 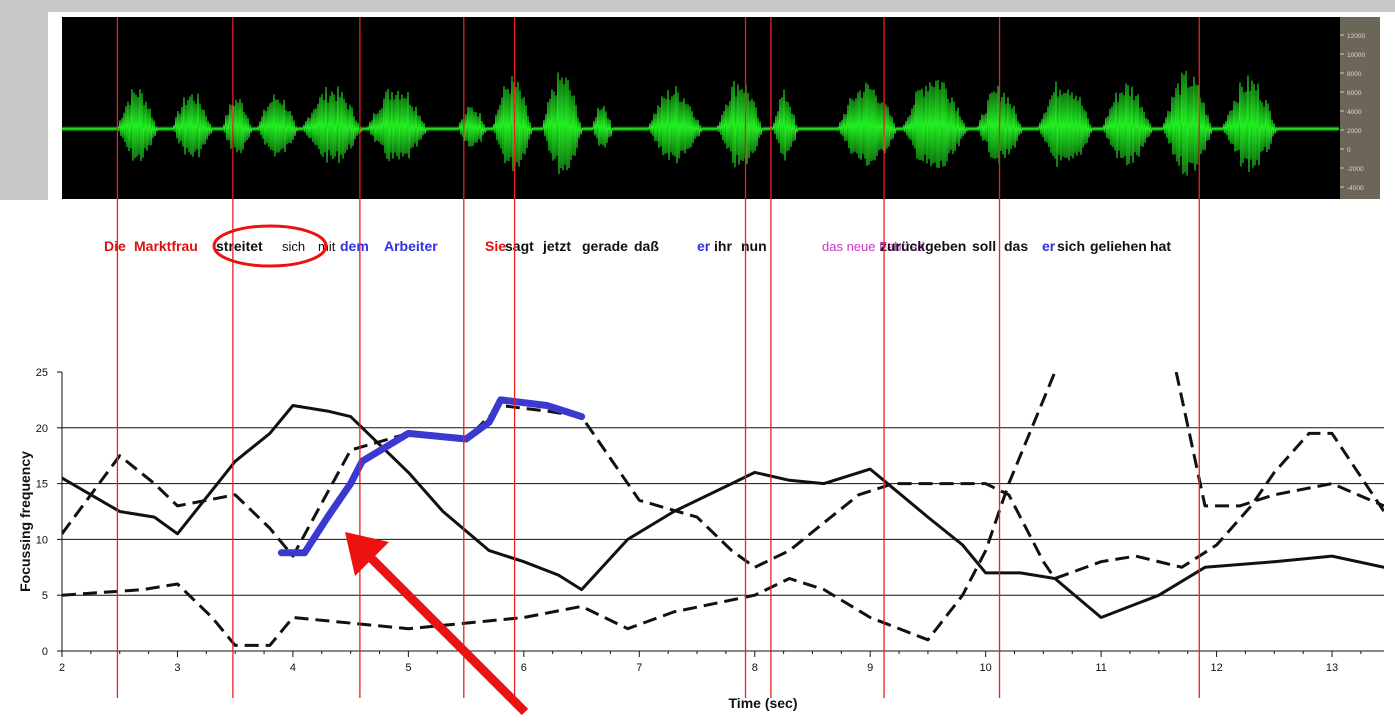 I want to click on transcript-word: Sie, so click(x=496, y=246).